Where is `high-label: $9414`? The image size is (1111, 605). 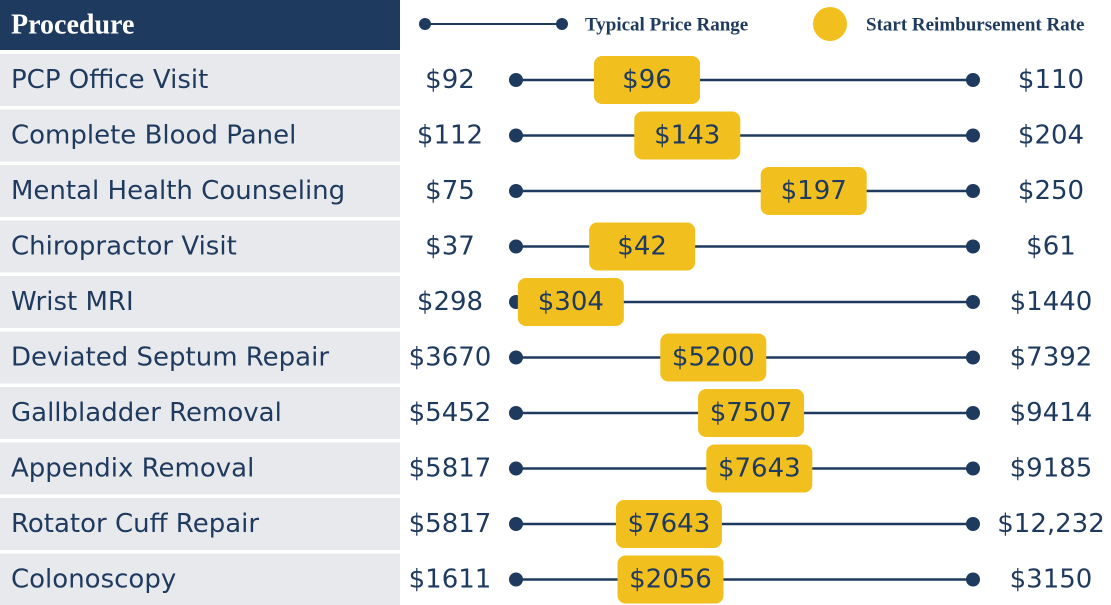 high-label: $9414 is located at coordinates (1051, 413).